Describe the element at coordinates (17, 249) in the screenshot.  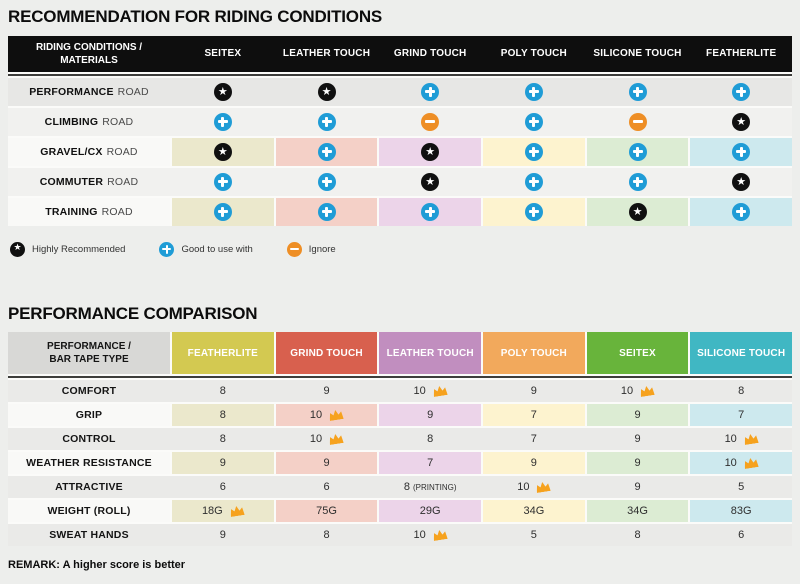
I see `star-icon` at that location.